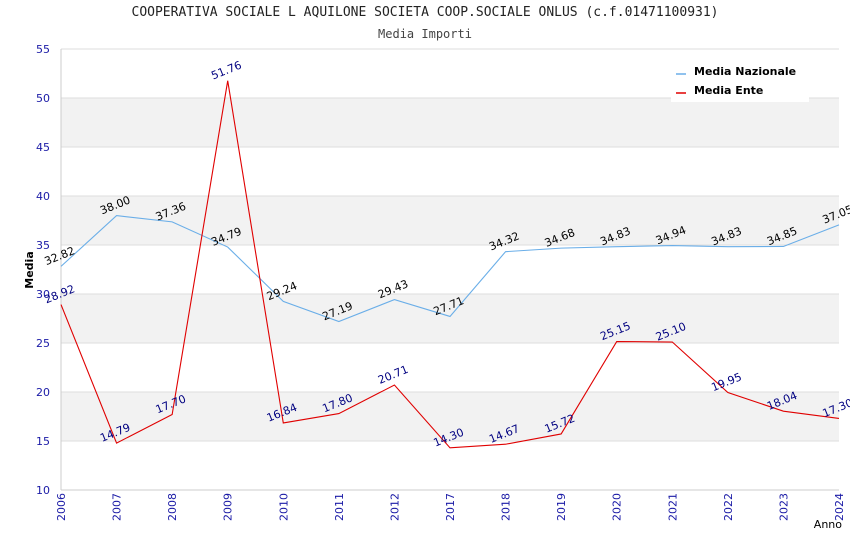 This screenshot has width=850, height=550. I want to click on x-tick-label: 2019, so click(561, 507).